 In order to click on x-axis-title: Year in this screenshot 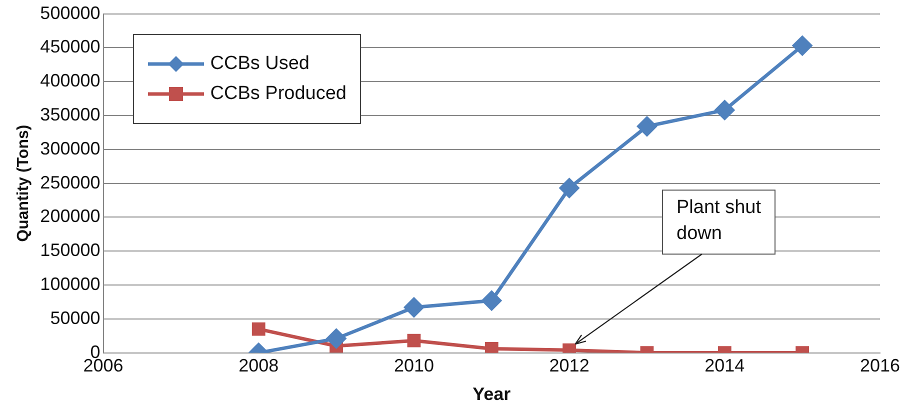, I will do `click(491, 394)`.